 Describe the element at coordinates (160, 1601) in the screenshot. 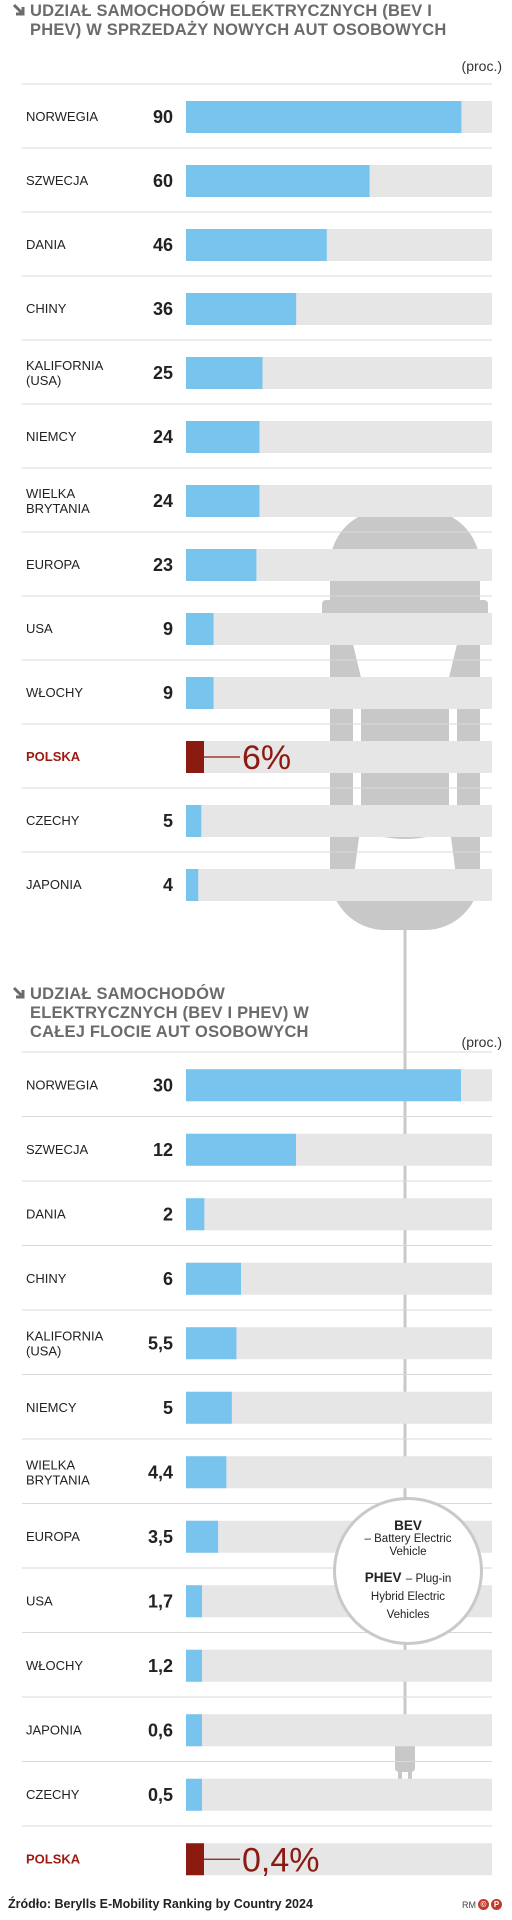

I see `value-label: 1,7` at that location.